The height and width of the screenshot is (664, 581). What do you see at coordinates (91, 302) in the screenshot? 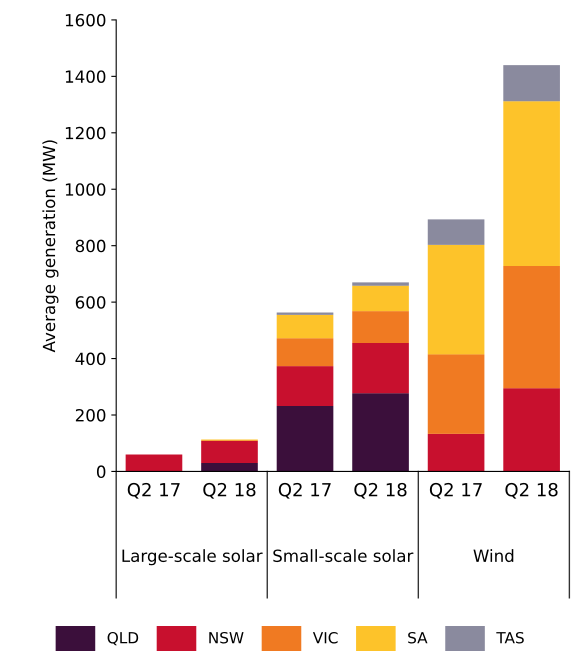
I see `y-tick-label: 600` at bounding box center [91, 302].